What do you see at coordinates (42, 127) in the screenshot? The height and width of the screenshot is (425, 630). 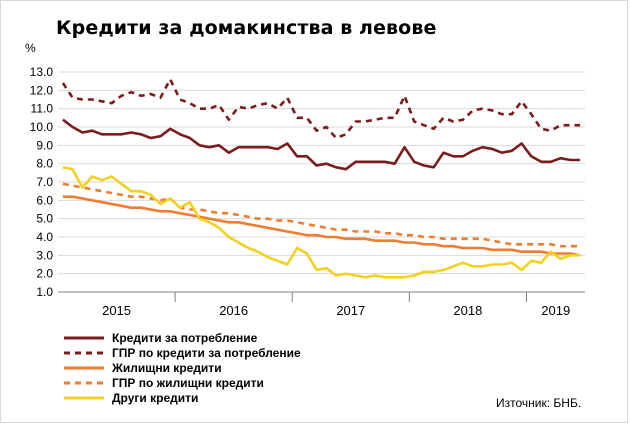 I see `y-tick-label: 10.0` at bounding box center [42, 127].